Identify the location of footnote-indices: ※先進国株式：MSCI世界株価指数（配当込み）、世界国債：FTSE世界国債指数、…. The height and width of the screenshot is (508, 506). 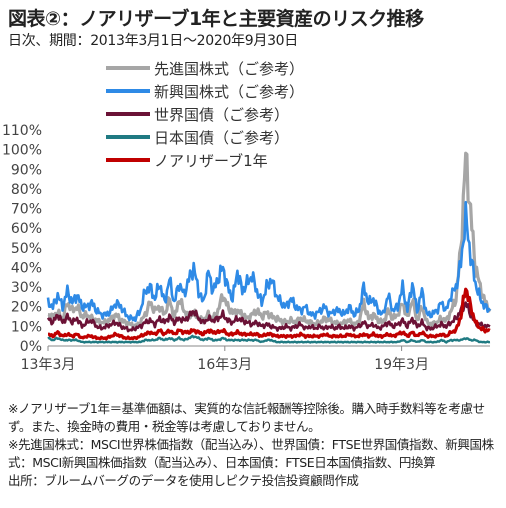
(251, 453).